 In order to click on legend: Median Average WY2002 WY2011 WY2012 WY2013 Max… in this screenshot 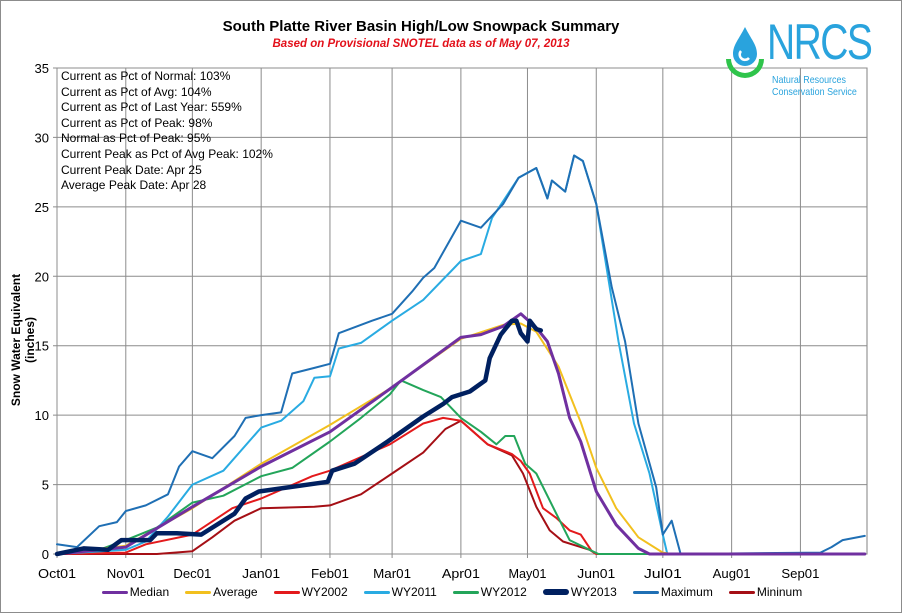, I will do `click(451, 592)`.